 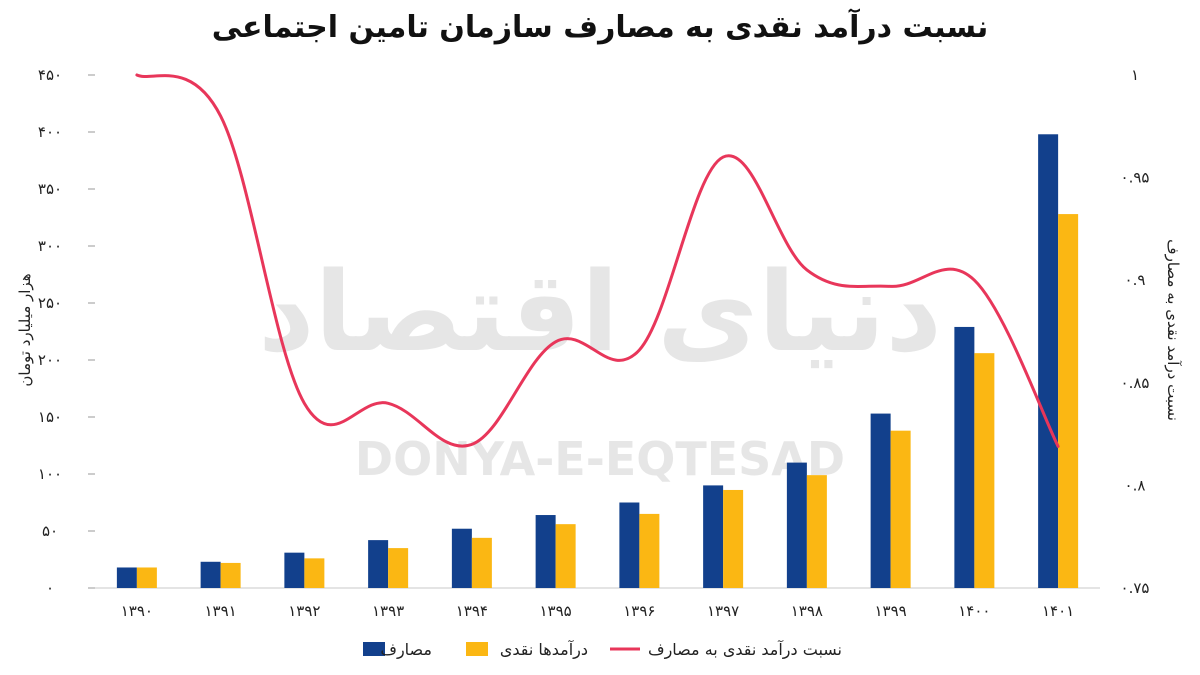 I want to click on left-axis-tick-label: ۴۰۰, so click(x=50, y=132).